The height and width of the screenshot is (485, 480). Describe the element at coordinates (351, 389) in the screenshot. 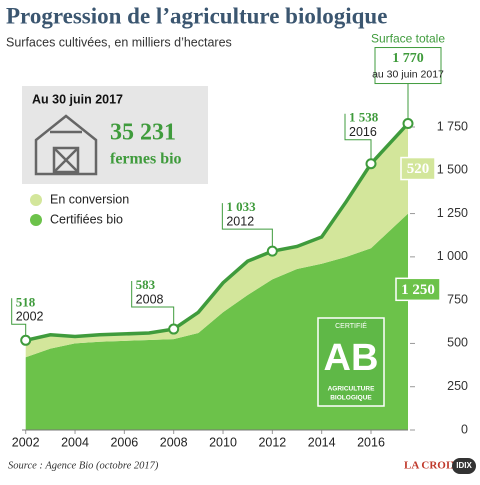

I see `logo-line: AGRICULTURE` at that location.